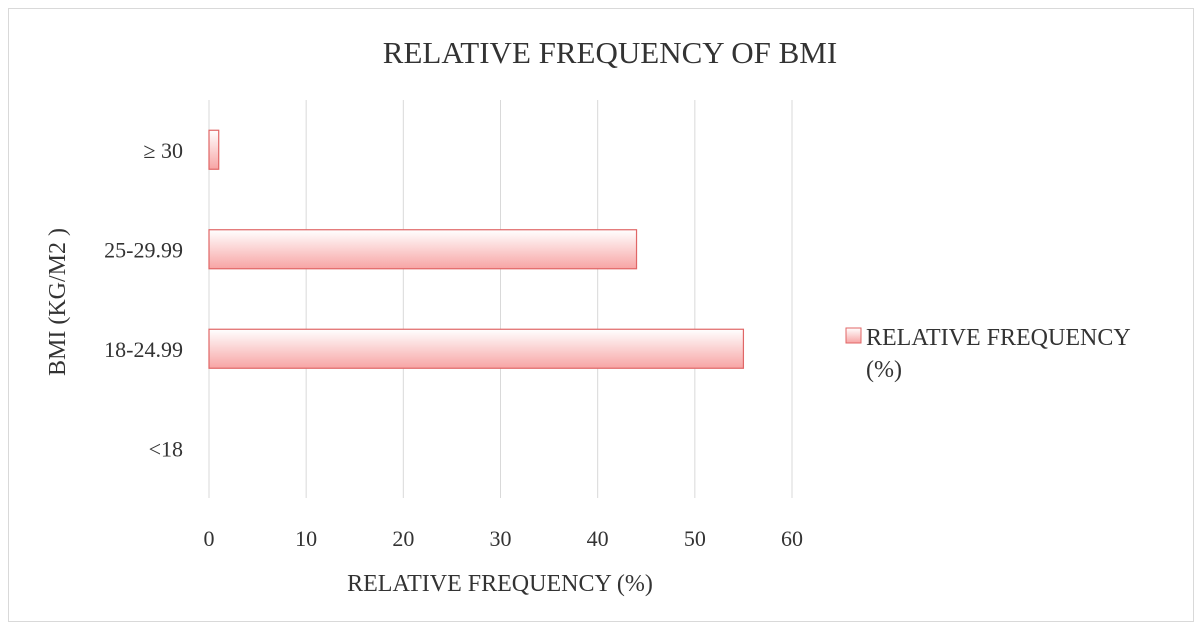  I want to click on y-tick-label: ≥ 30, so click(163, 150).